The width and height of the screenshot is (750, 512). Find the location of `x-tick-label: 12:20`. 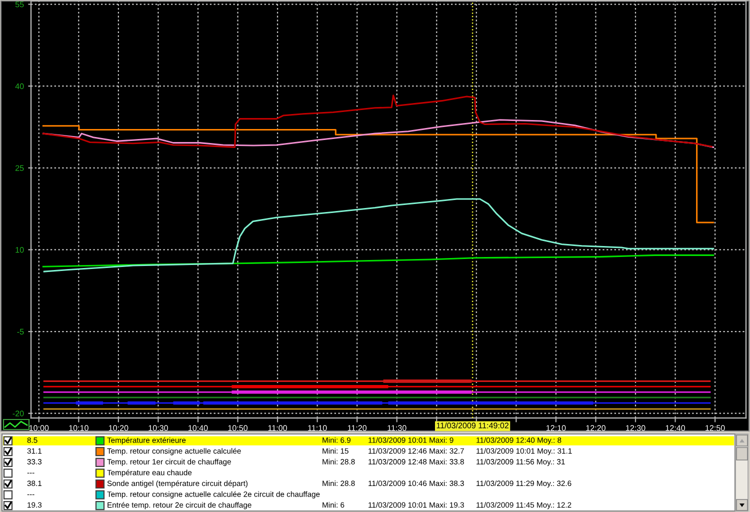

x-tick-label: 12:20 is located at coordinates (596, 428).